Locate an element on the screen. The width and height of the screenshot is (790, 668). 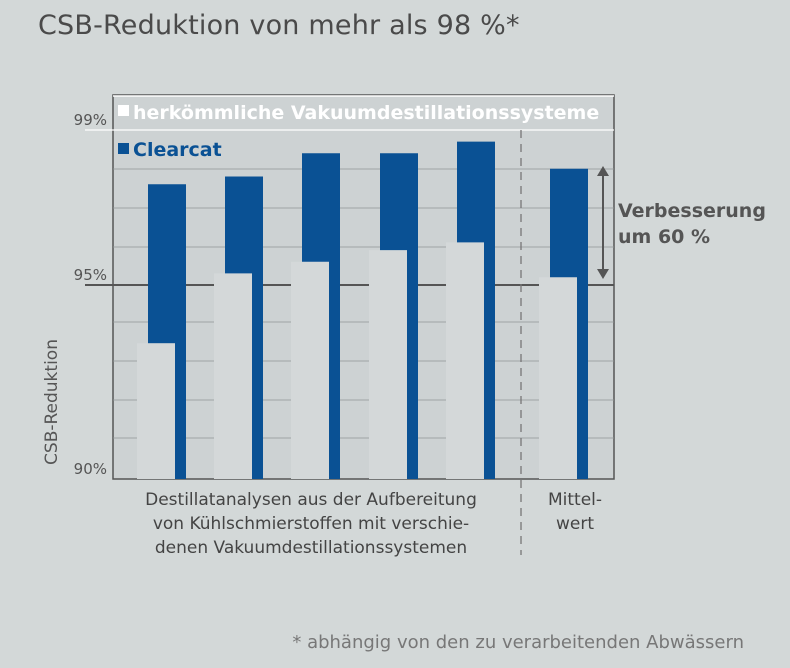
legend-swatch-clearcat is located at coordinates (123, 148).